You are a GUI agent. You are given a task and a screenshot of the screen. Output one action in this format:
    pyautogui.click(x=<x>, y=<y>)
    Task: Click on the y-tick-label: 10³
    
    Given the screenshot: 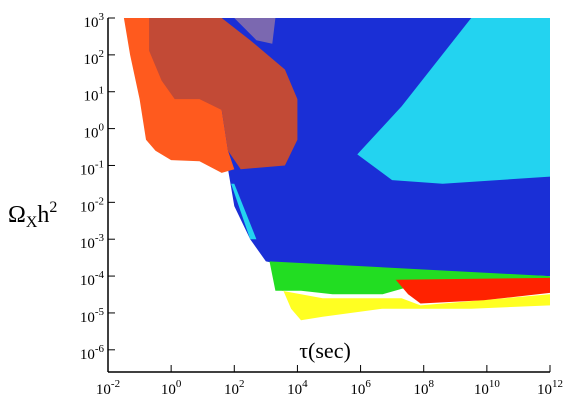 What is the action you would take?
    pyautogui.click(x=94, y=21)
    